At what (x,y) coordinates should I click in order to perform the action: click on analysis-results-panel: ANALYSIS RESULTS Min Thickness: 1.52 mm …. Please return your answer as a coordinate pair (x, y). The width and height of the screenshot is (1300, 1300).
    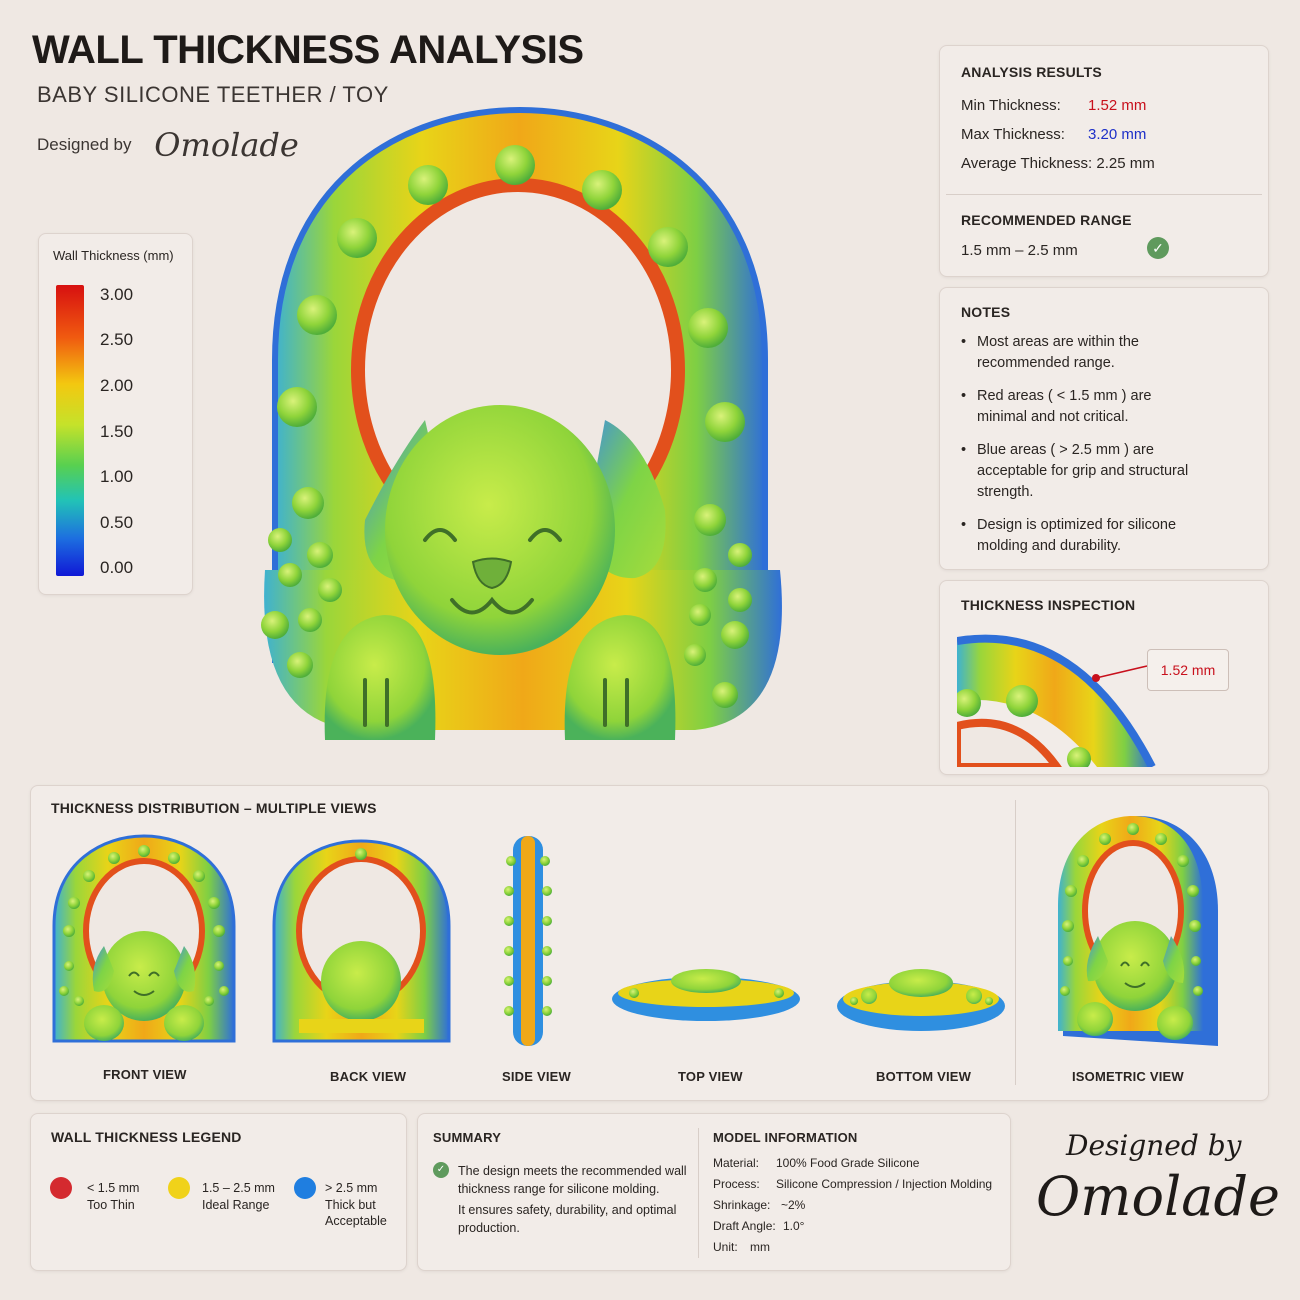
    Looking at the image, I should click on (1104, 161).